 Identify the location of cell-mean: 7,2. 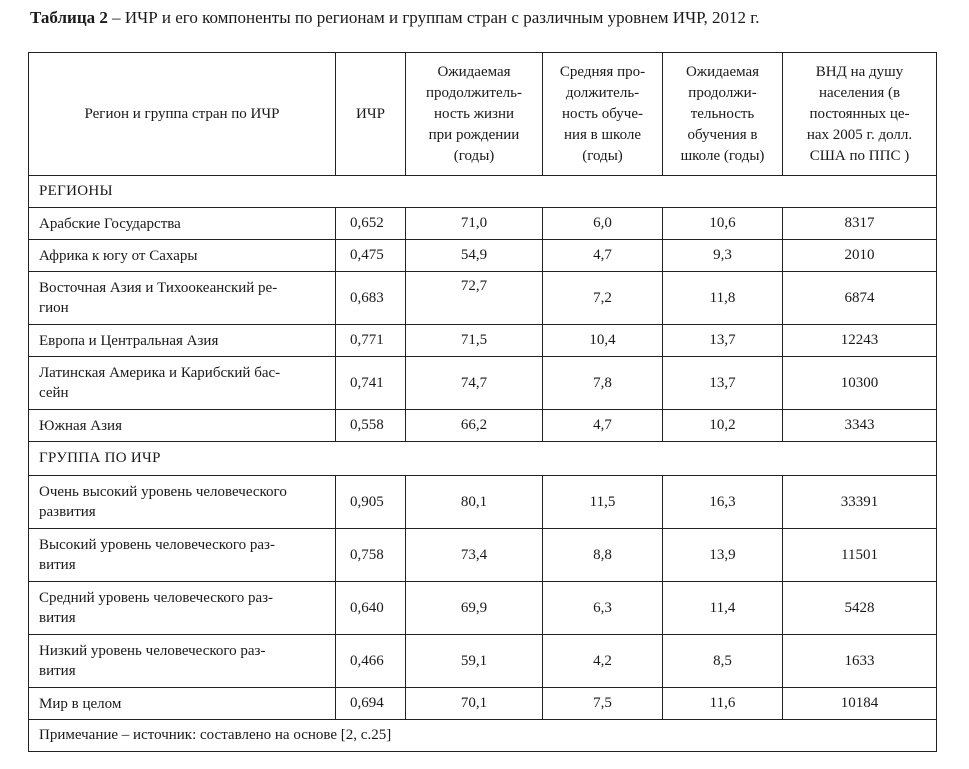
(602, 298).